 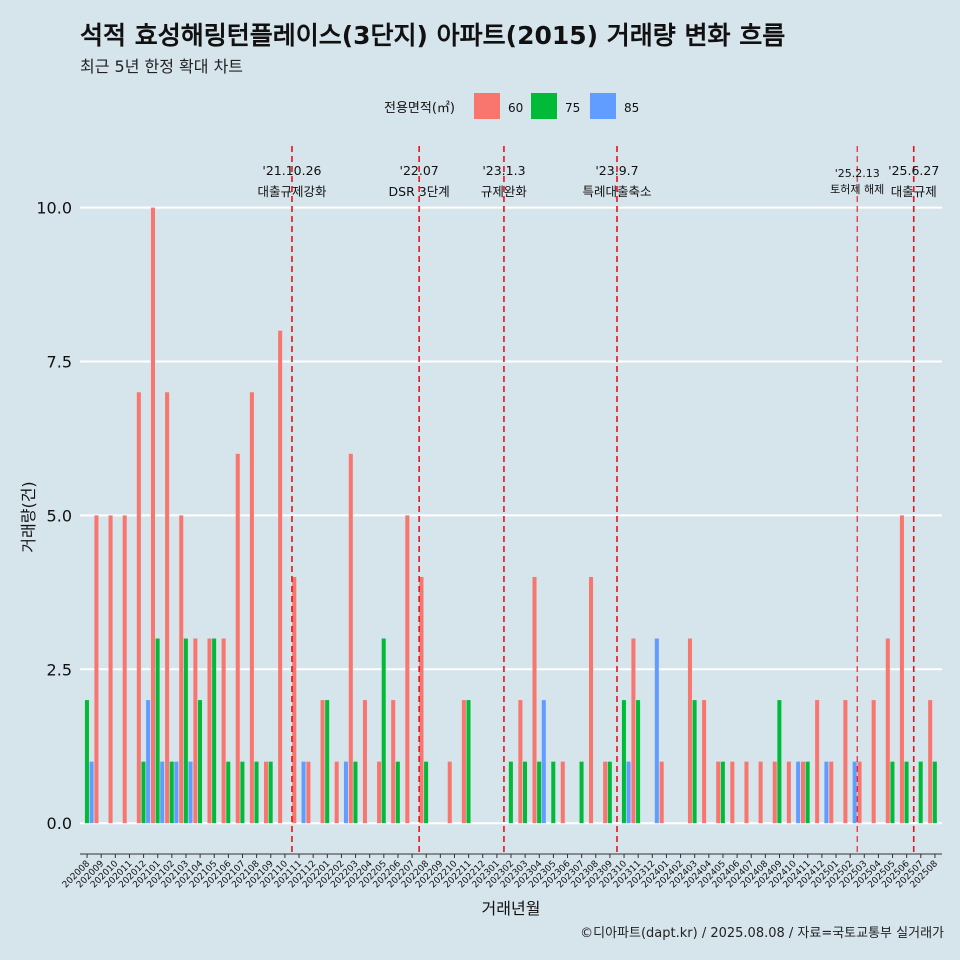 What do you see at coordinates (419, 108) in the screenshot?
I see `legend-title: 전용면적(㎡)` at bounding box center [419, 108].